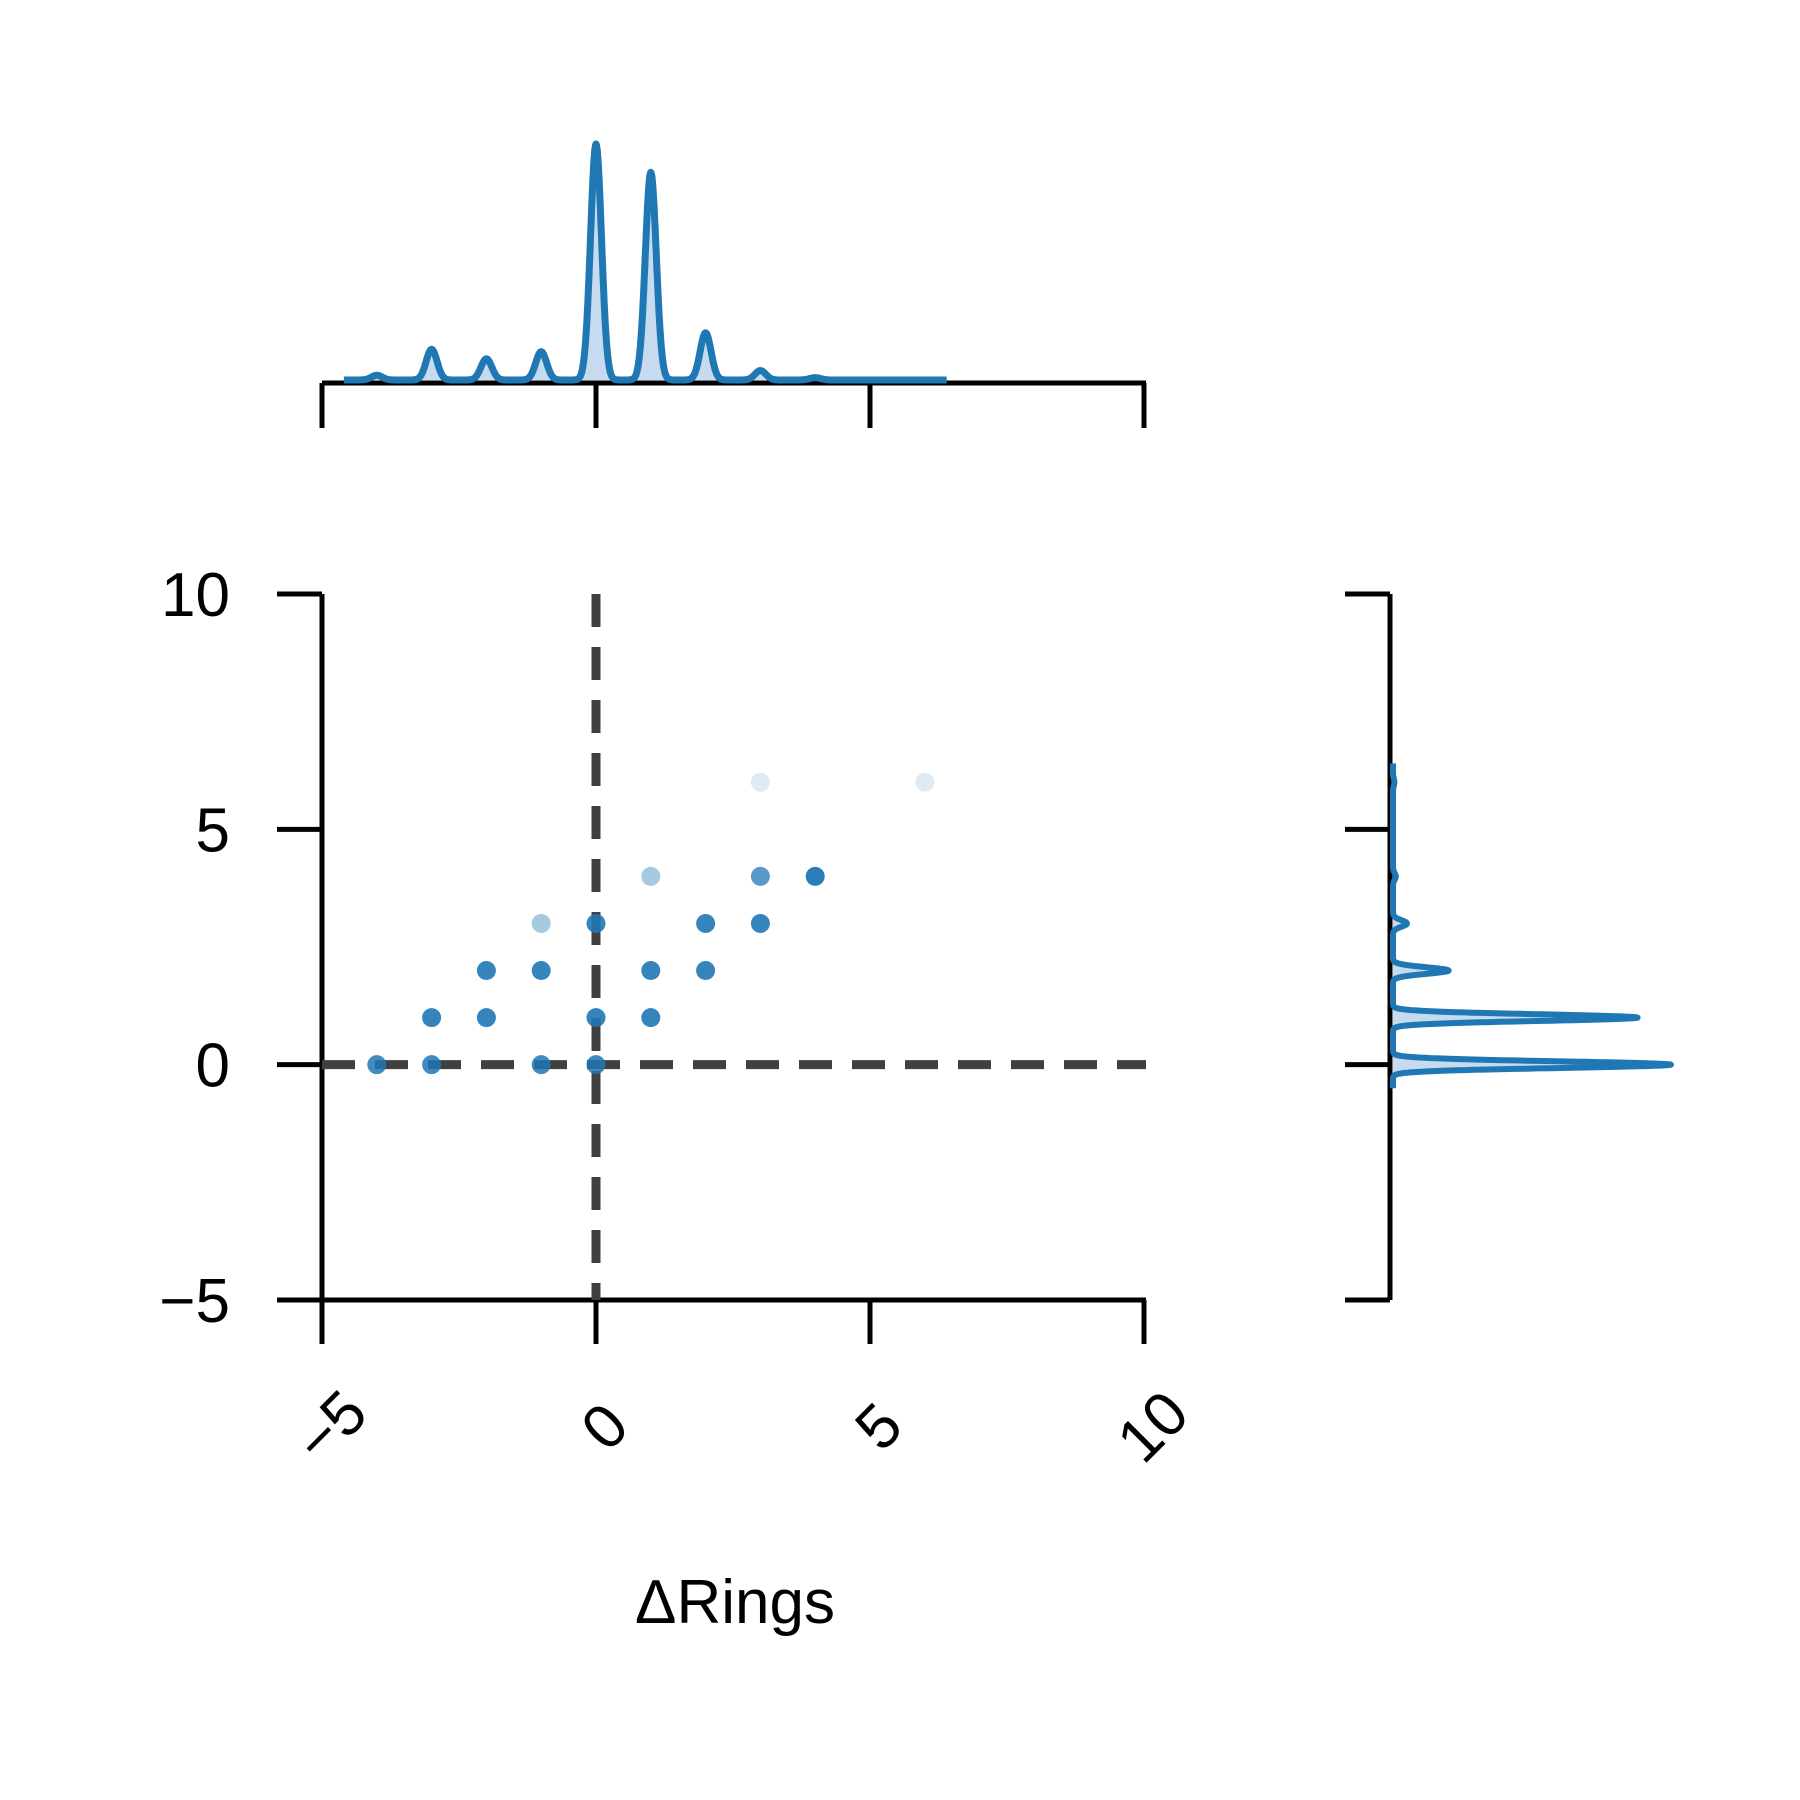 The width and height of the screenshot is (1800, 1800). I want to click on right-marginal-kde, so click(1509, 947).